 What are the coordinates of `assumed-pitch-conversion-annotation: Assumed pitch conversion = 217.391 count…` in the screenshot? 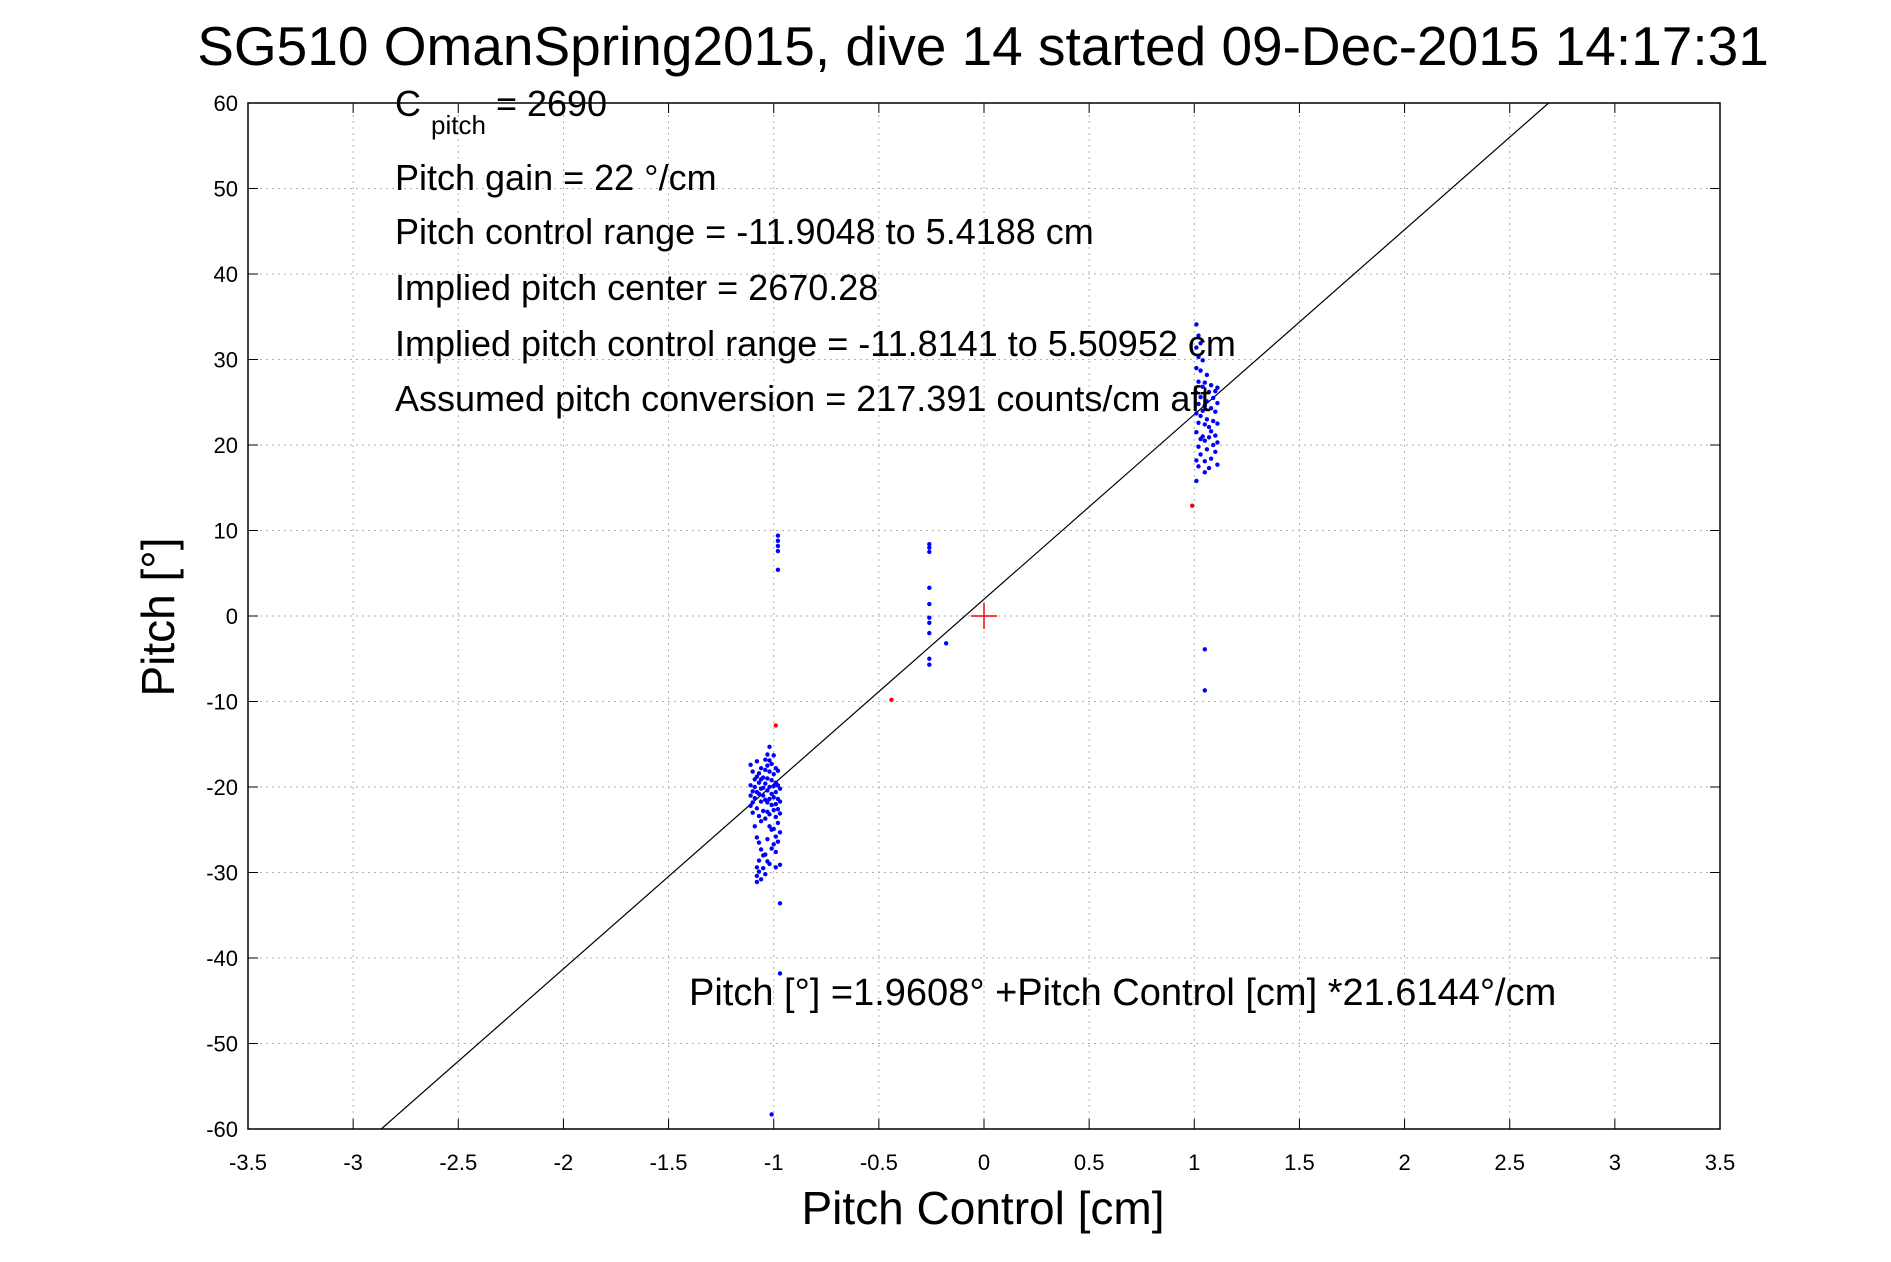 It's located at (802, 398).